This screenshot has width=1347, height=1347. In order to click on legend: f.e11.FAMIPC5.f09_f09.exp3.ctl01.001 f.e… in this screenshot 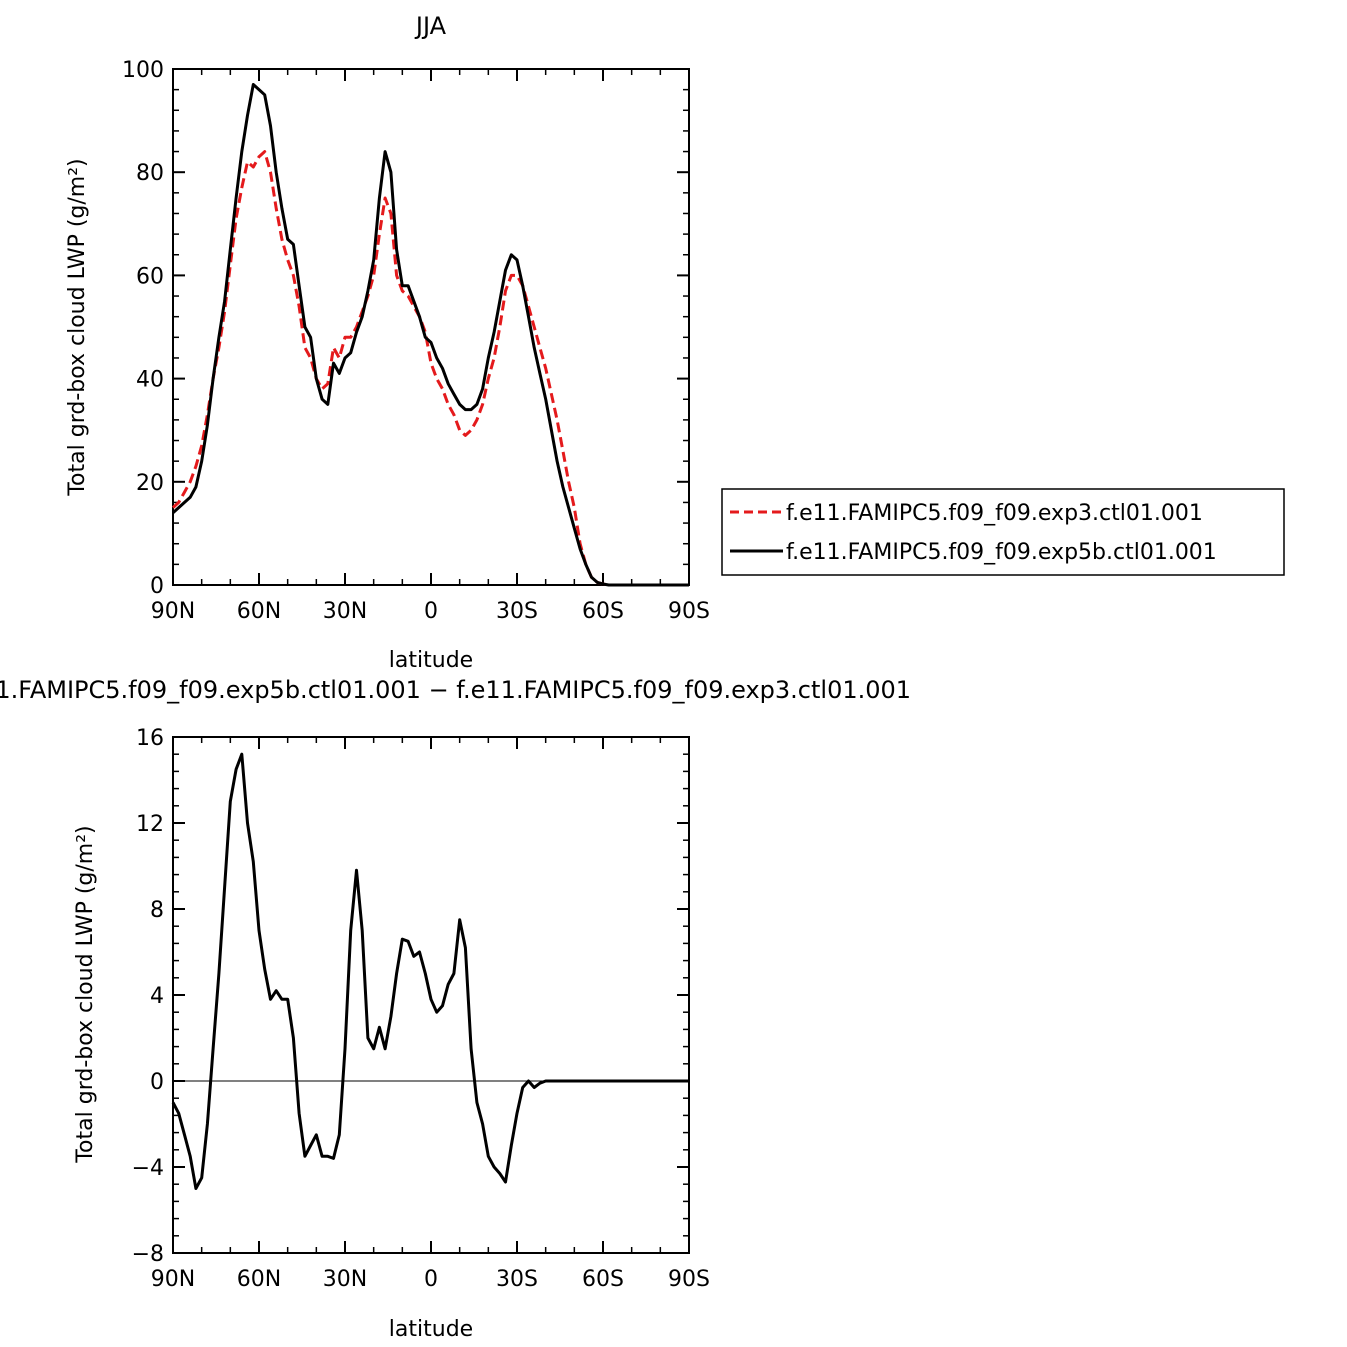, I will do `click(1003, 532)`.